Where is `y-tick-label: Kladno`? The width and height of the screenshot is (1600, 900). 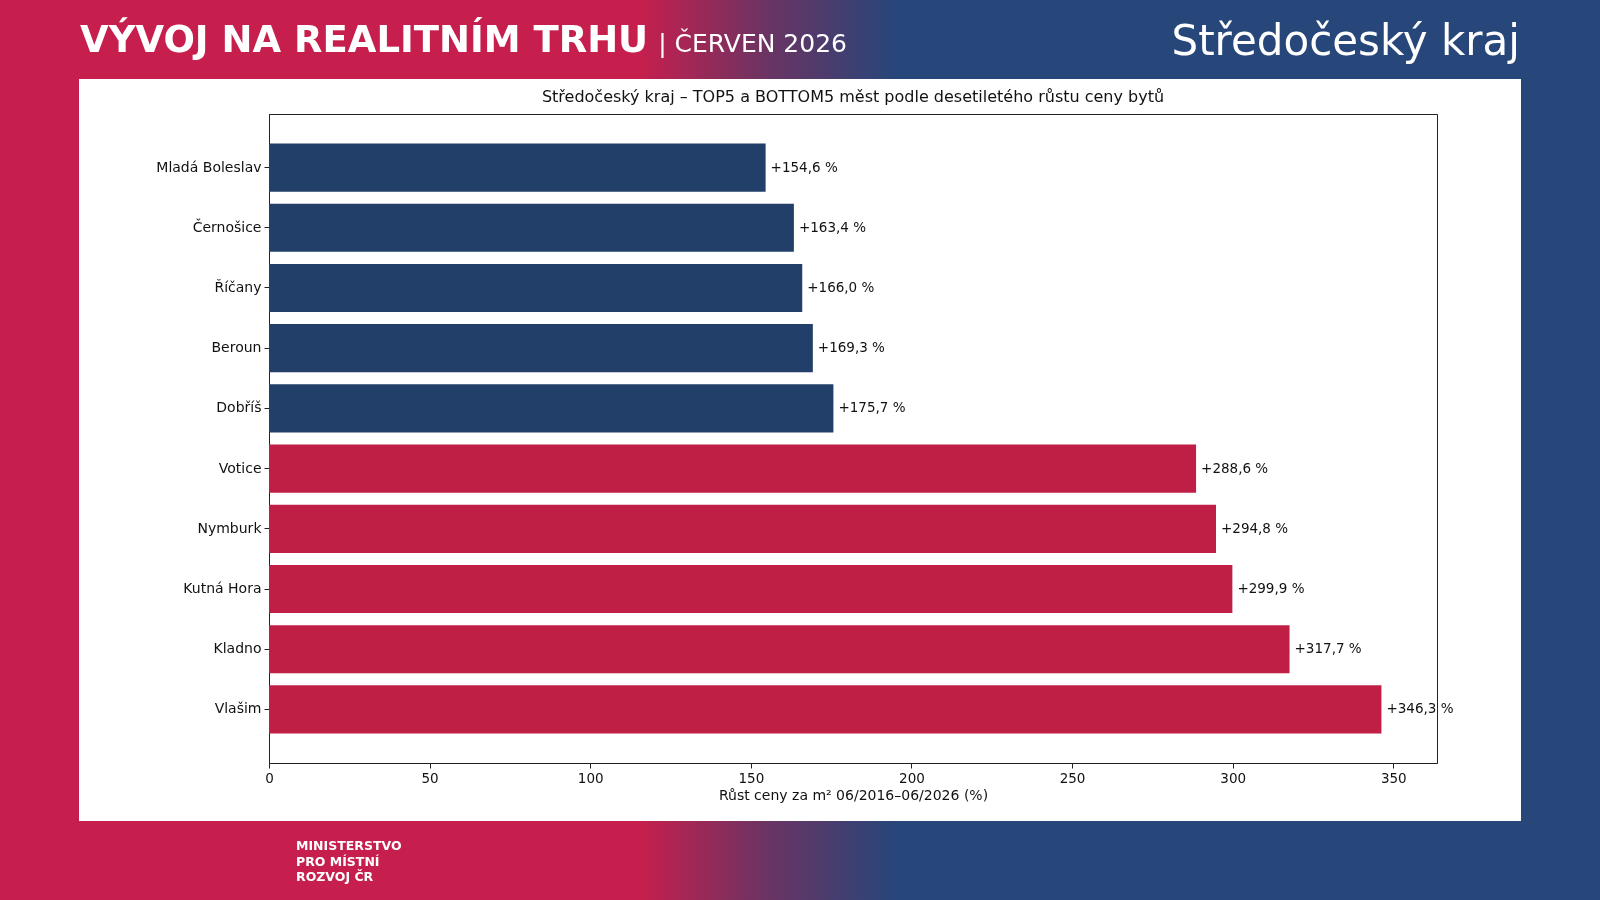
y-tick-label: Kladno is located at coordinates (237, 648).